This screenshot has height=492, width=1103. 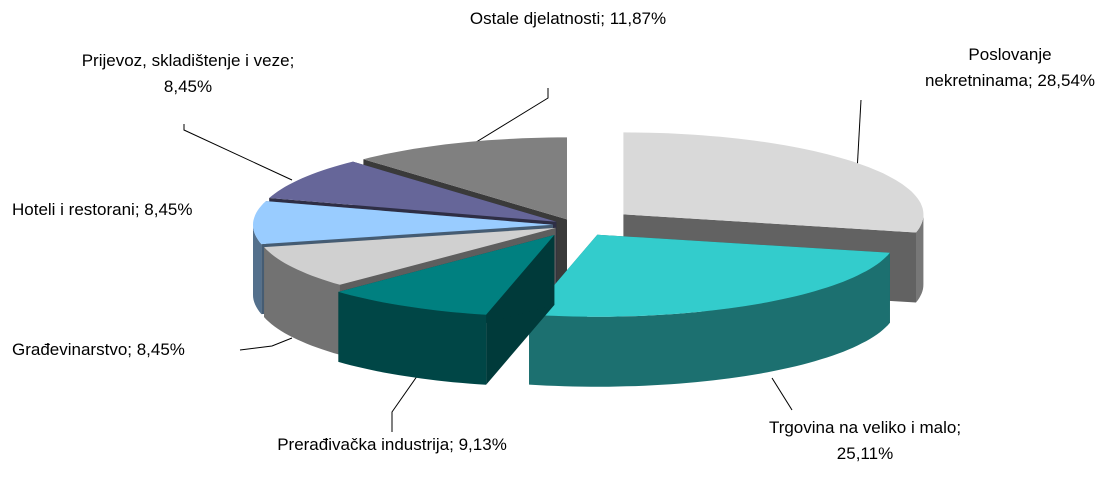 What do you see at coordinates (1010, 67) in the screenshot?
I see `data-label: Poslovanje nekretninama; 28,54%` at bounding box center [1010, 67].